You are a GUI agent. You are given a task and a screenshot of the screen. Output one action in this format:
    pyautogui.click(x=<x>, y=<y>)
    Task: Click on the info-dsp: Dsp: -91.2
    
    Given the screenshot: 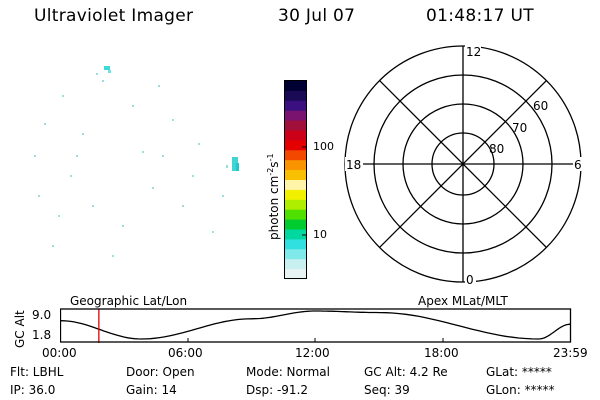 What is the action you would take?
    pyautogui.click(x=277, y=390)
    